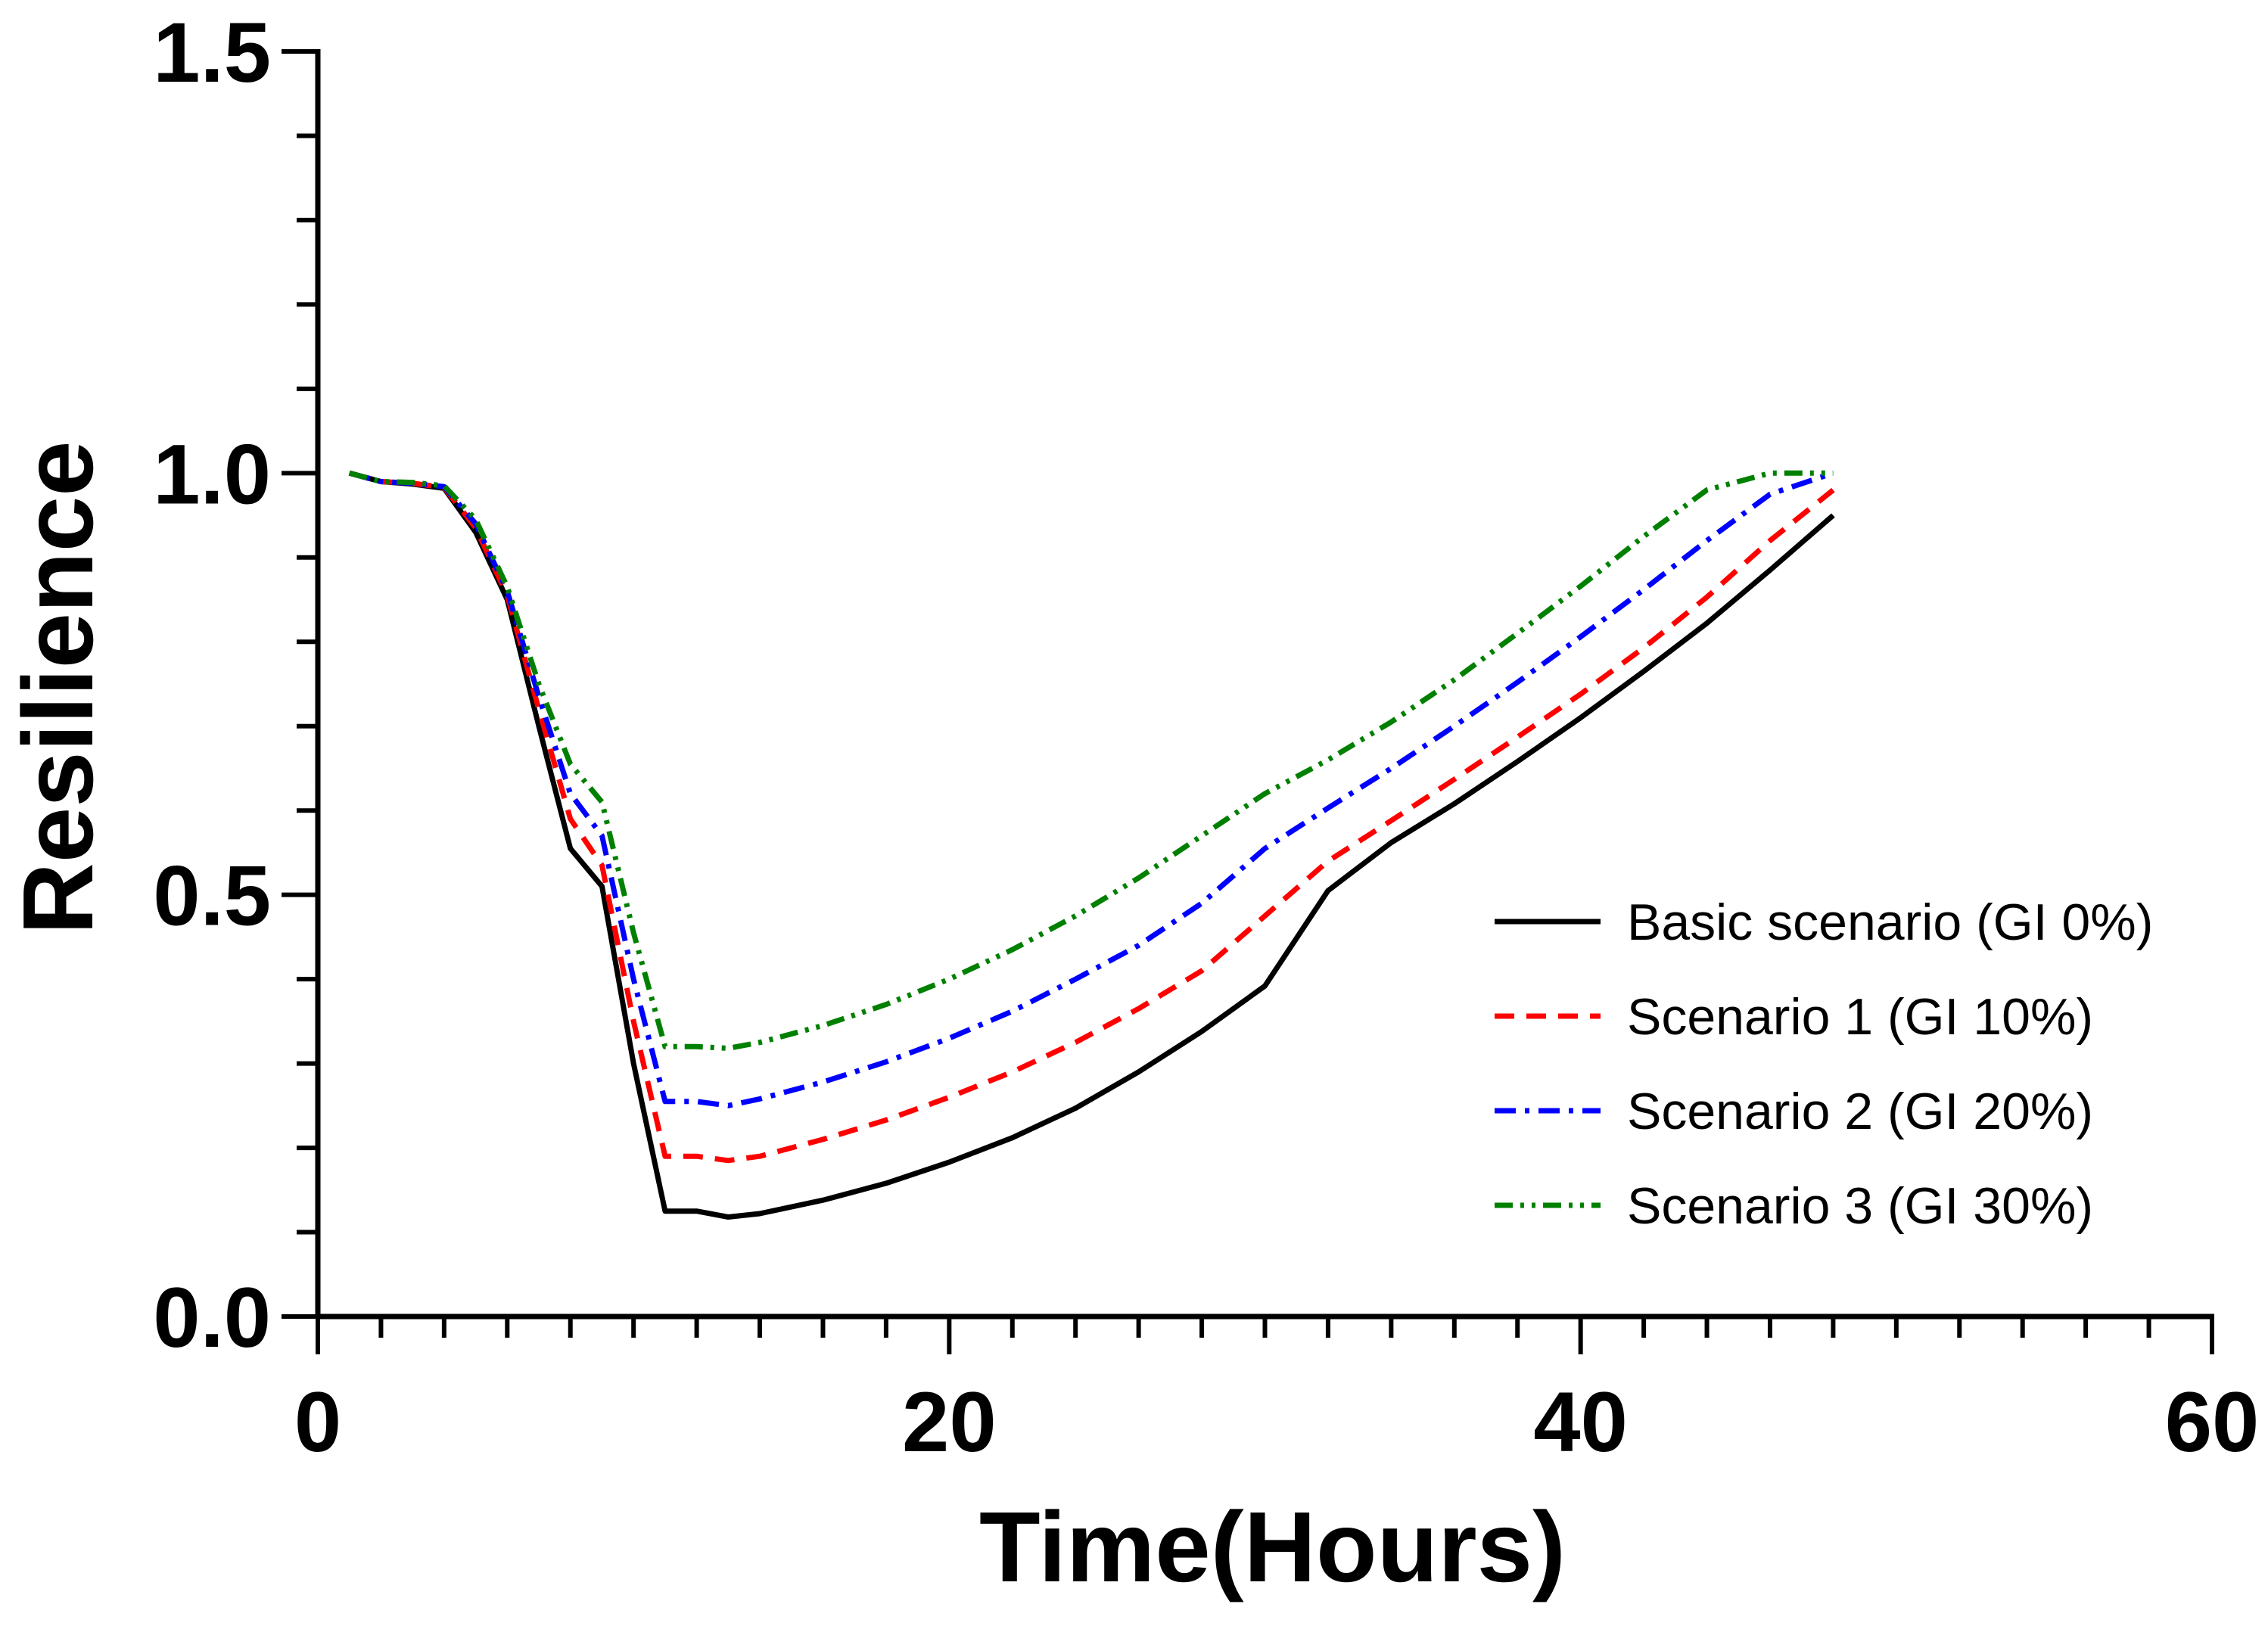  I want to click on y-tick-label: 1.5, so click(212, 53).